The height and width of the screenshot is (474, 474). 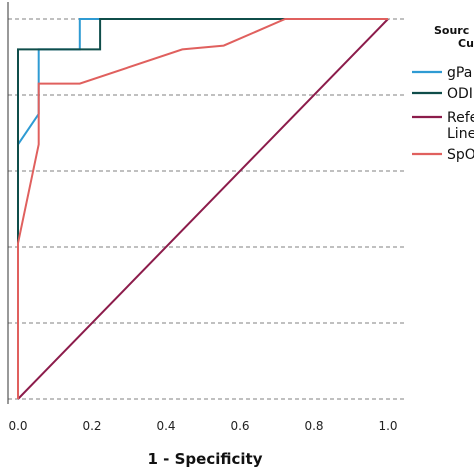 I want to click on x-tick-label: 0.6, so click(x=239, y=426).